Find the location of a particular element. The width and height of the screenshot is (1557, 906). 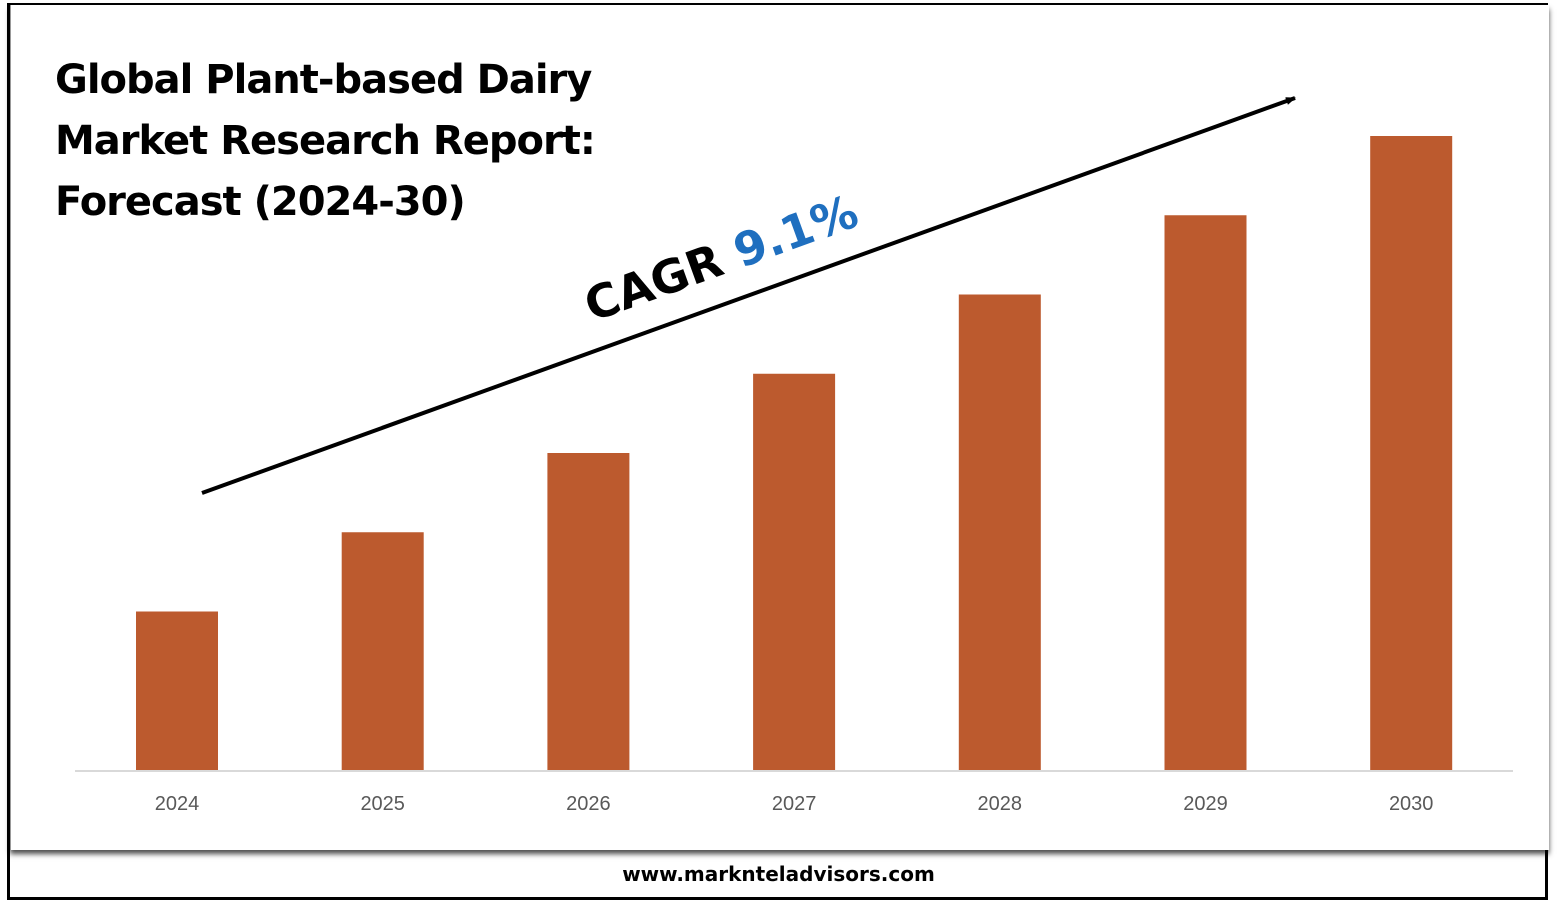

cagr-value: 9.1% is located at coordinates (795, 231).